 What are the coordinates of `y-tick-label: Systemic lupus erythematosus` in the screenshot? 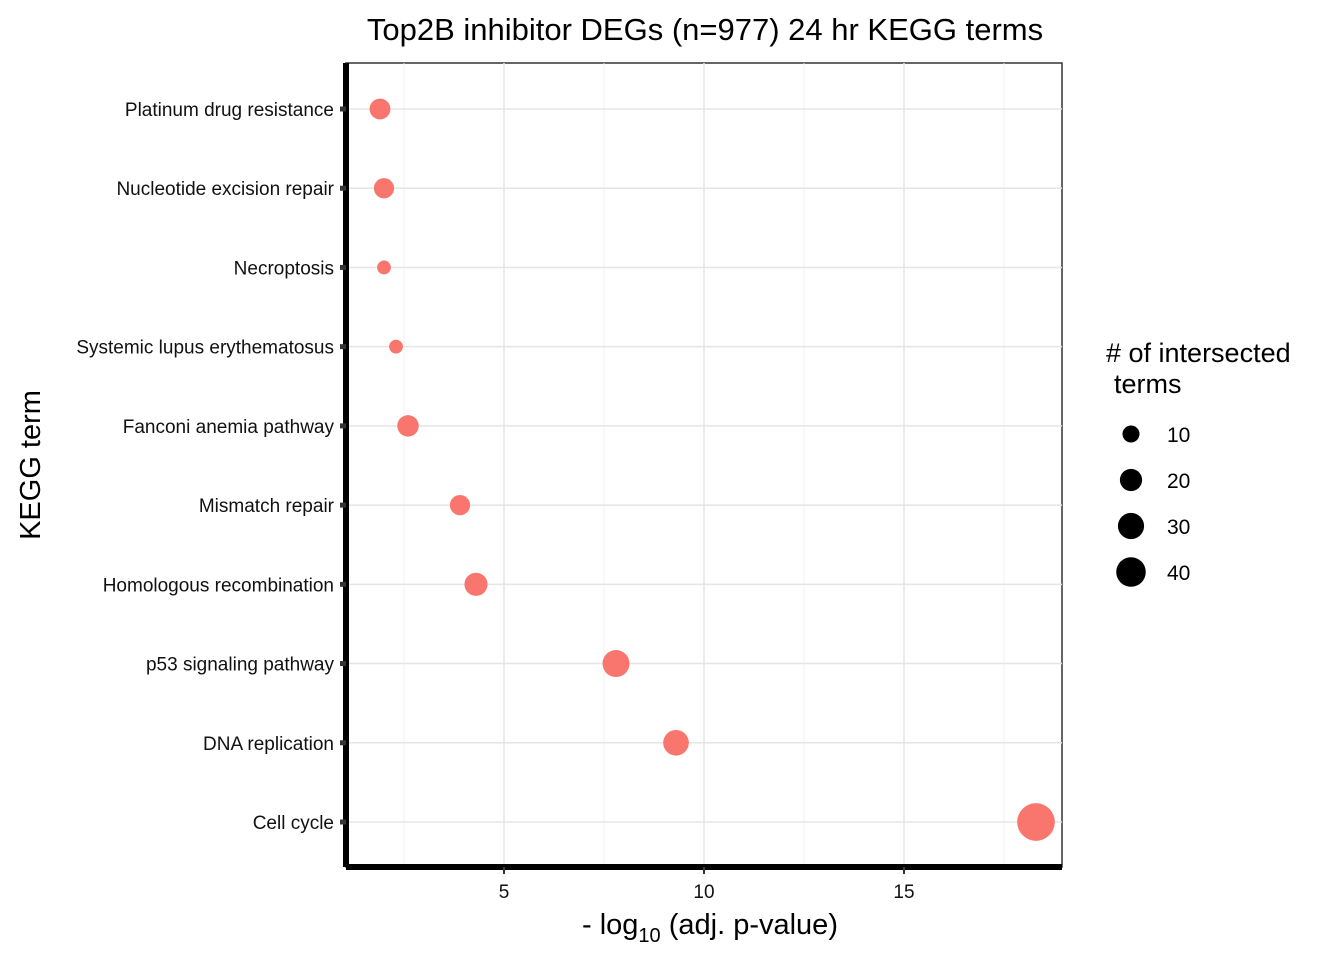 It's located at (205, 348).